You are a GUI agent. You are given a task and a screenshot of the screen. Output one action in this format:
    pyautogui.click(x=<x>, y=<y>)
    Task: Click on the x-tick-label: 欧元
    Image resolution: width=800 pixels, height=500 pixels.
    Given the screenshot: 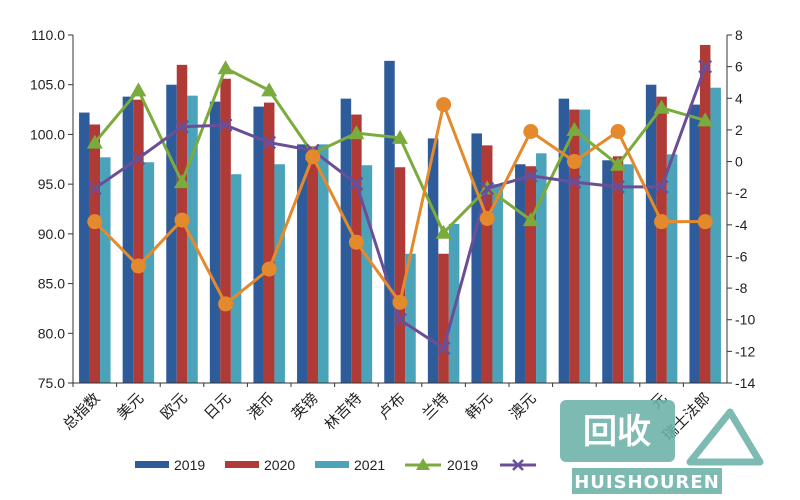 What is the action you would take?
    pyautogui.click(x=174, y=406)
    